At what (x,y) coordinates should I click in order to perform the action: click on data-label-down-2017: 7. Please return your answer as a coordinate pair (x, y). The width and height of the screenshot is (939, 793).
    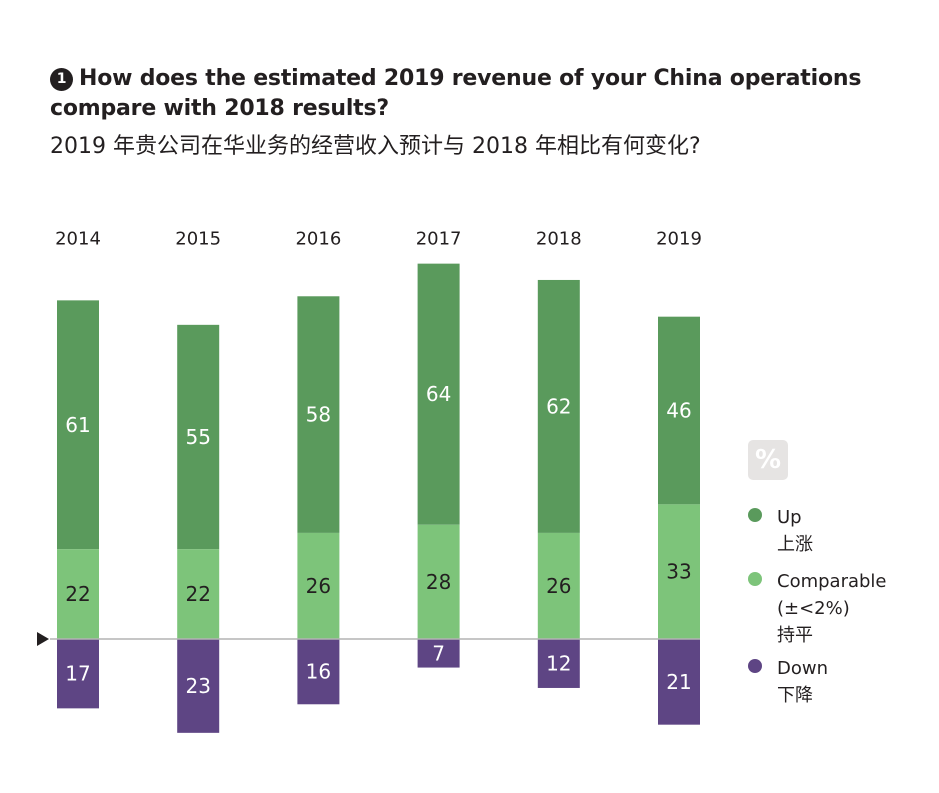
    Looking at the image, I should click on (438, 653).